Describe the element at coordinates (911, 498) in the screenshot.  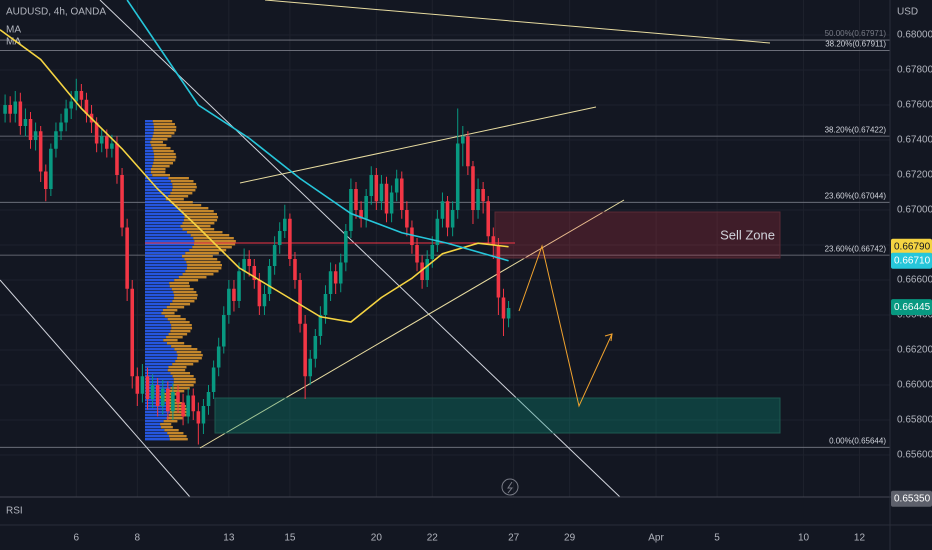
I see `price-label-bg` at that location.